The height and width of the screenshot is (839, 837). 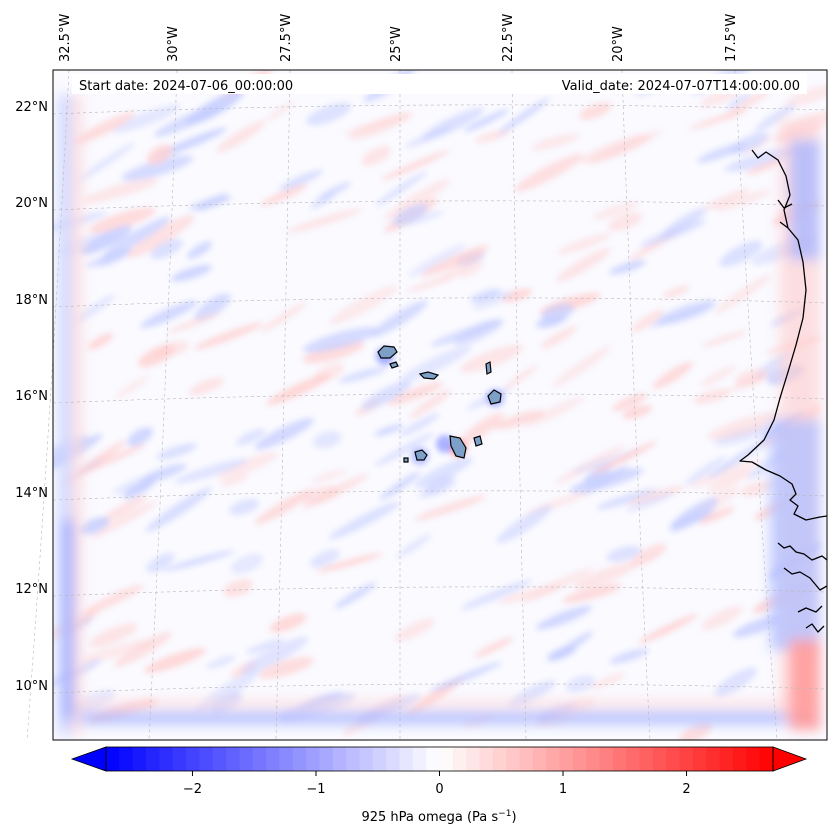 I want to click on start-date-text: Start date: 2024-07-06_00:00:00, so click(x=186, y=86).